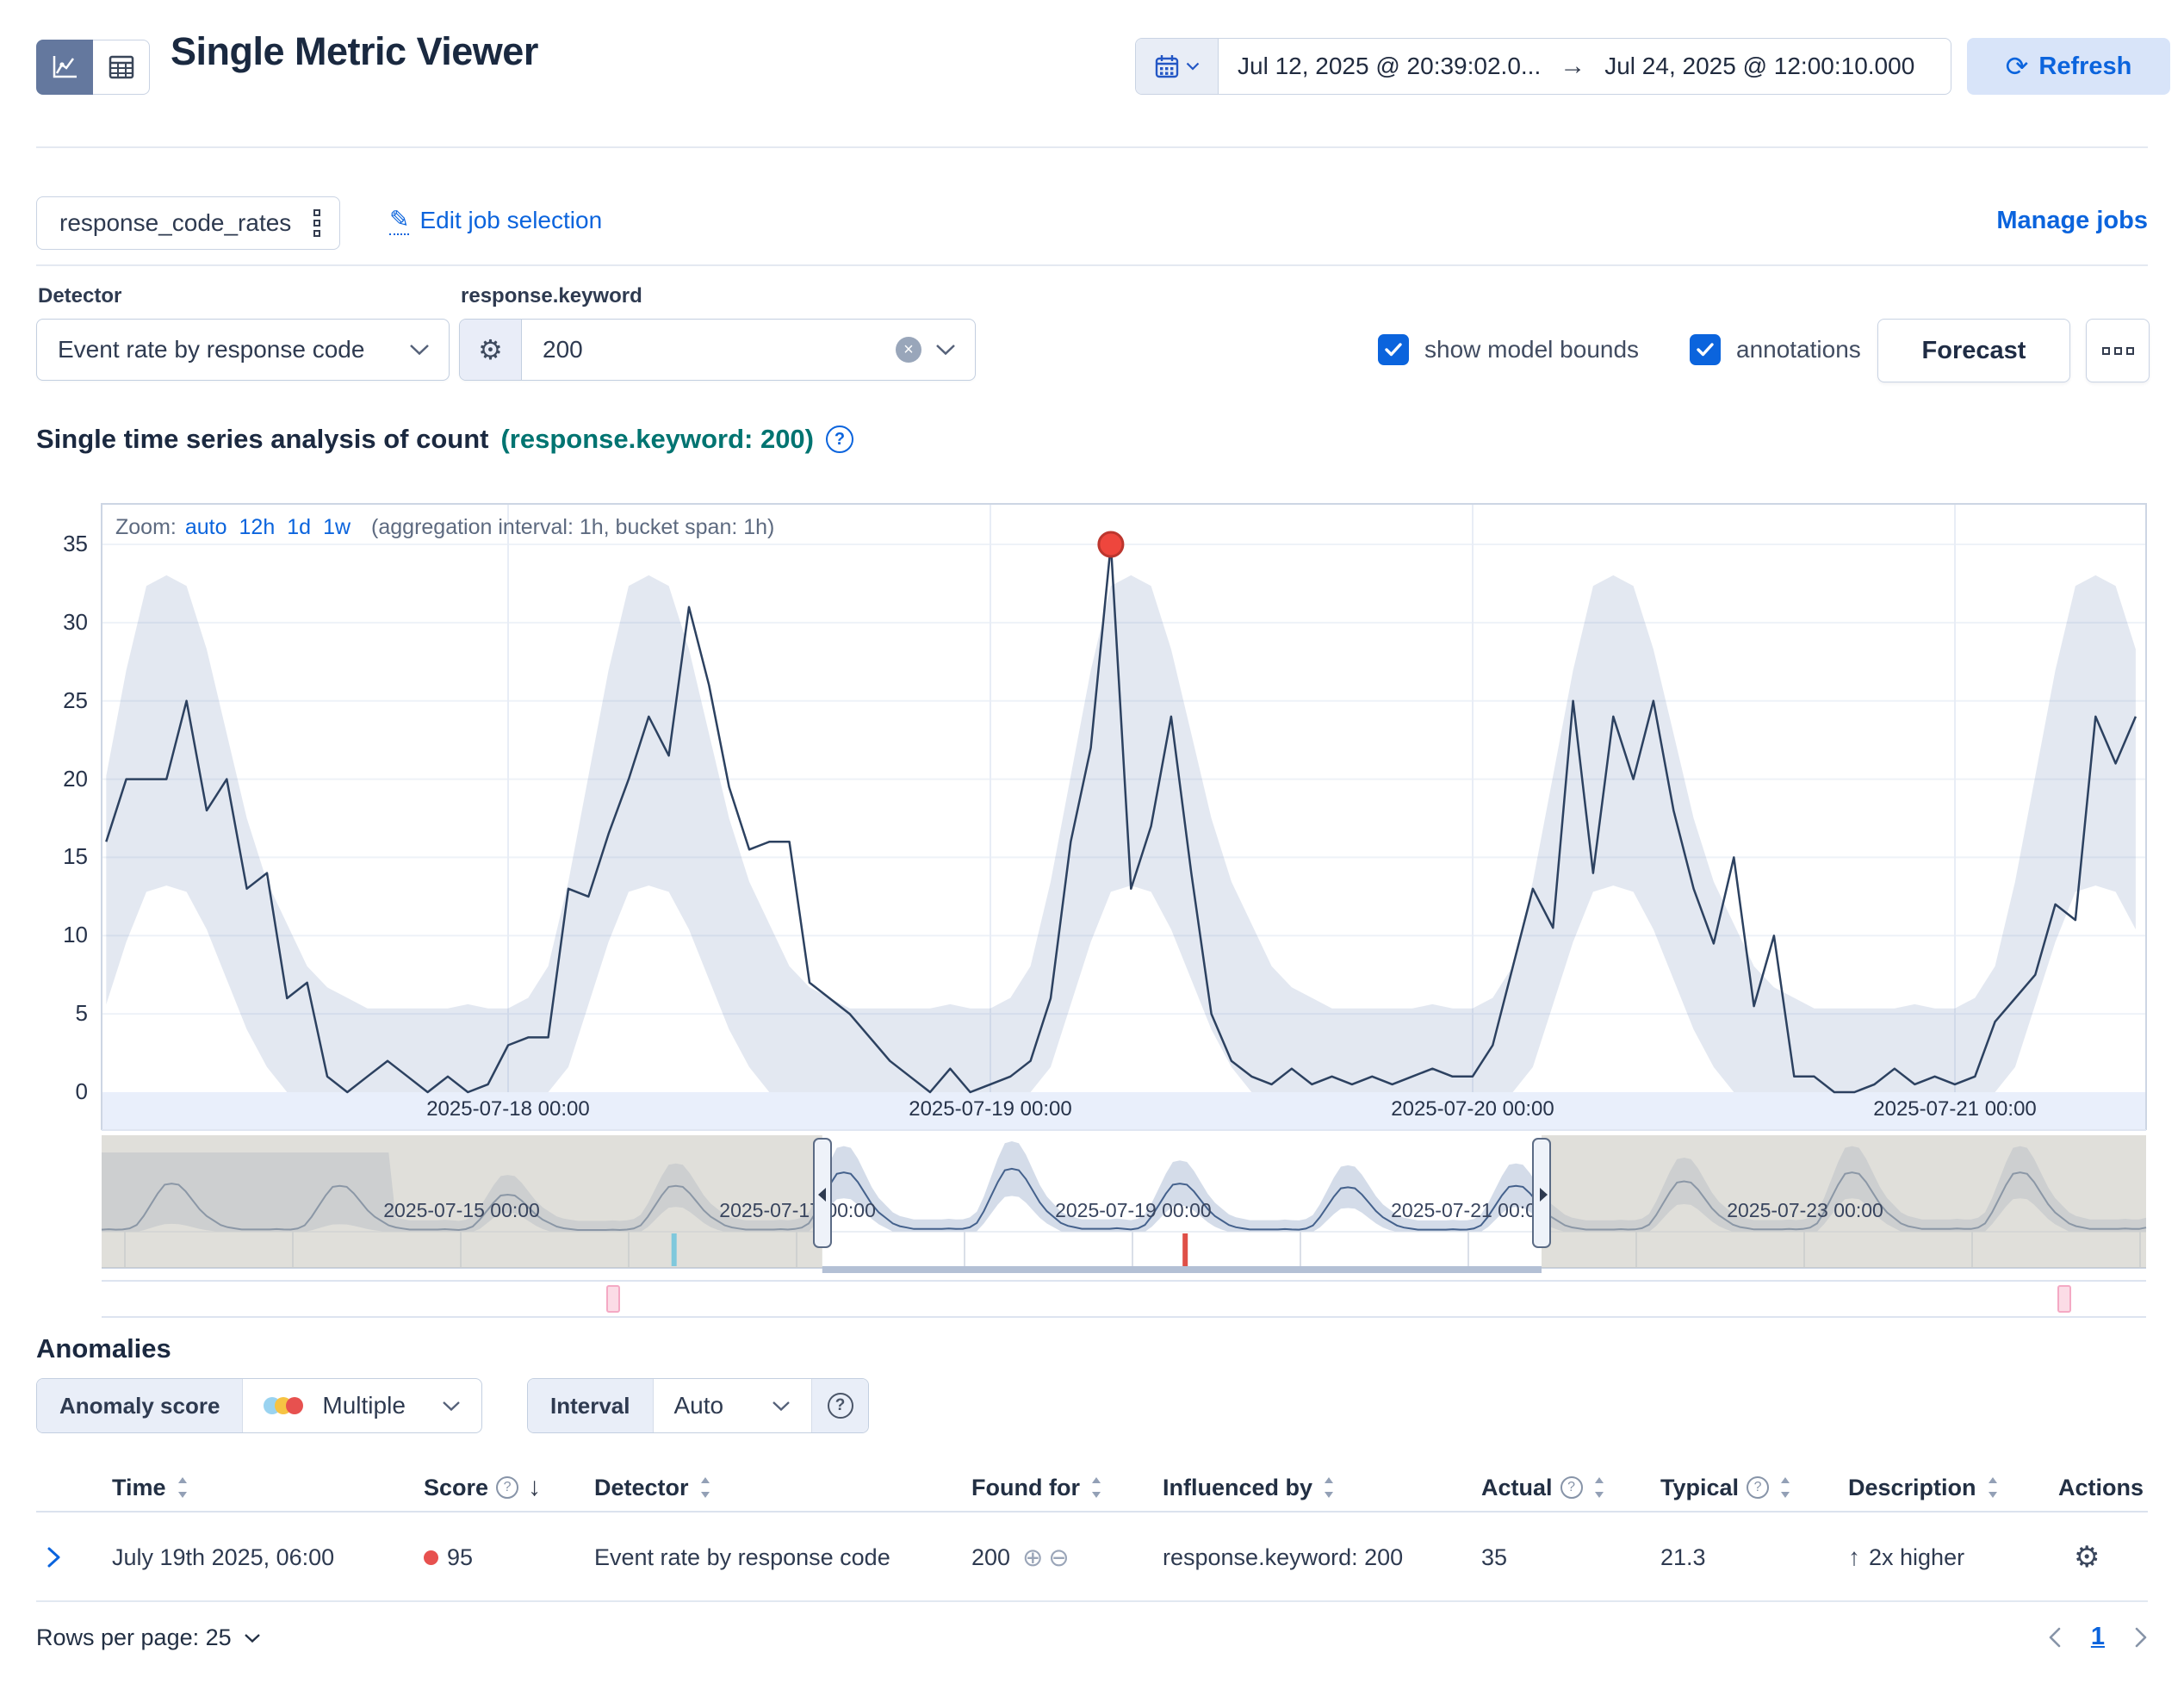 The width and height of the screenshot is (2184, 1702). I want to click on detector-select: Event rate by response code, so click(243, 350).